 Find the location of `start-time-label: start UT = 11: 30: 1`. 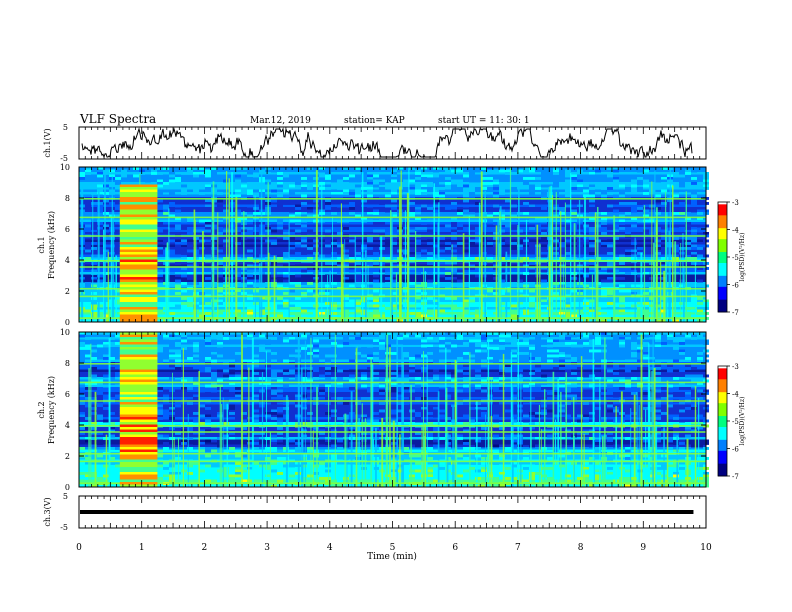

start-time-label: start UT = 11: 30: 1 is located at coordinates (484, 121).